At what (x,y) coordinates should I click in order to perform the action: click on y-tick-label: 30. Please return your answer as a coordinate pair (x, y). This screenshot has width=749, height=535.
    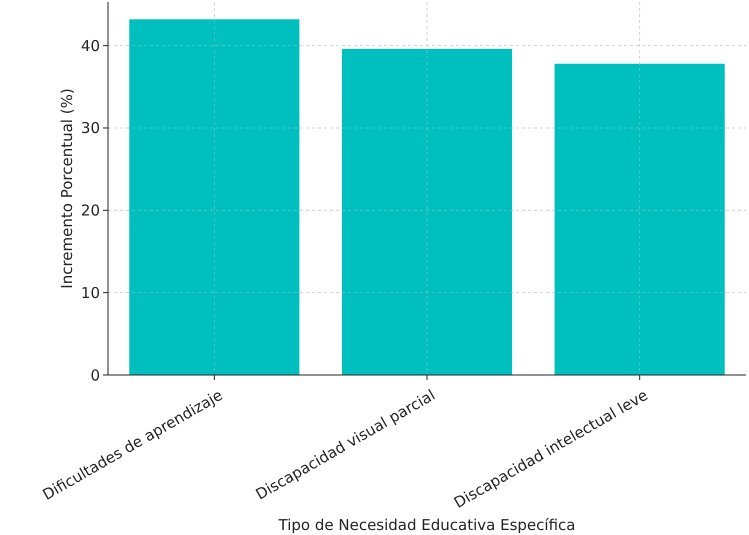
    Looking at the image, I should click on (90, 128).